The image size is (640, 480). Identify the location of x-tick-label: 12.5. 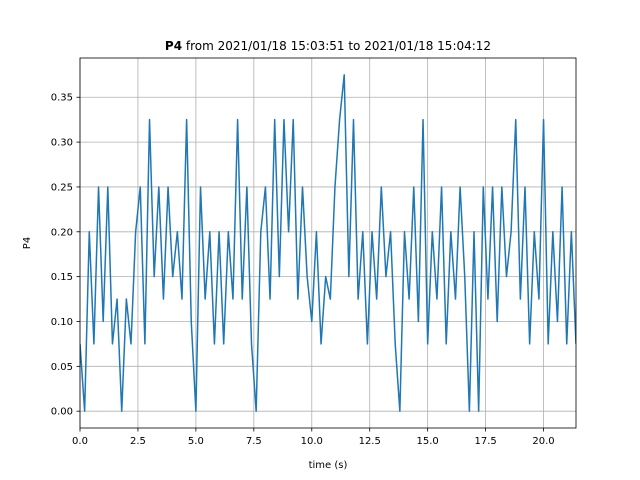
(370, 441).